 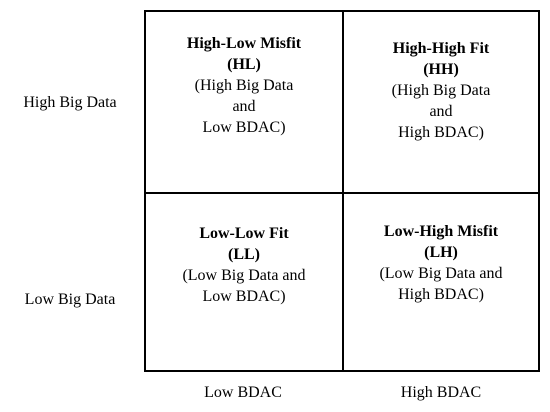 I want to click on column-label-high-bdac: High BDAC, so click(x=441, y=392).